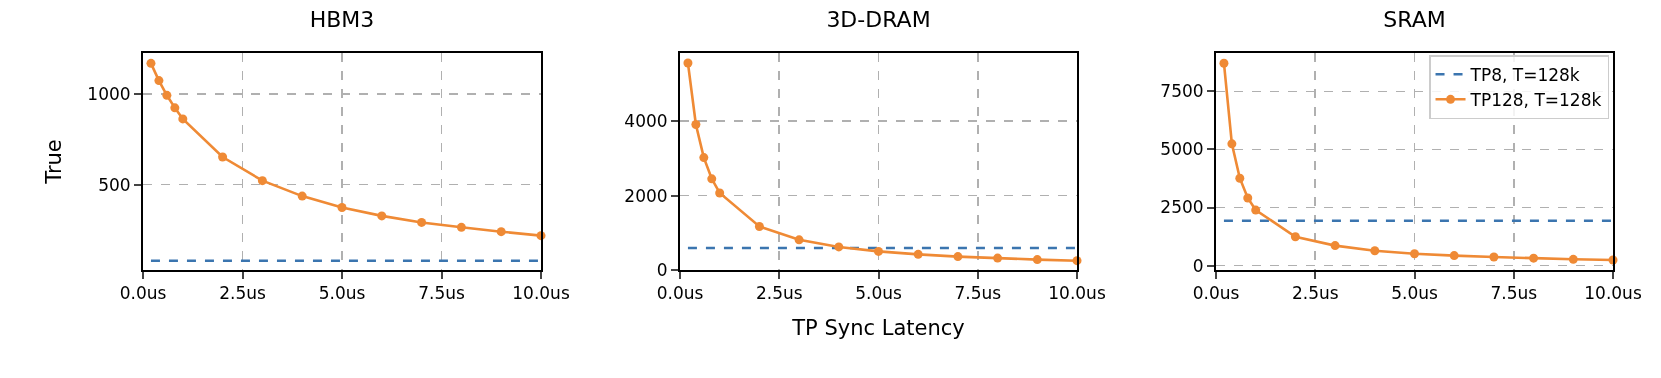  I want to click on y-tick-label: 1000, so click(109, 93).